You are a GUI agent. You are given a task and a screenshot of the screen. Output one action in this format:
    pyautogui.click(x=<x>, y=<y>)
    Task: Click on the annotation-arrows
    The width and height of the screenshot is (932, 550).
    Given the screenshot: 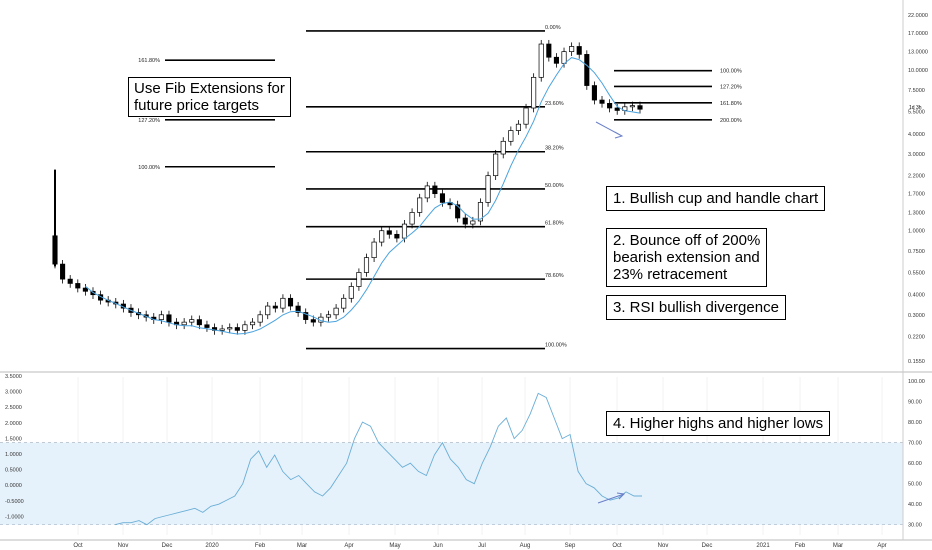 What is the action you would take?
    pyautogui.click(x=610, y=312)
    